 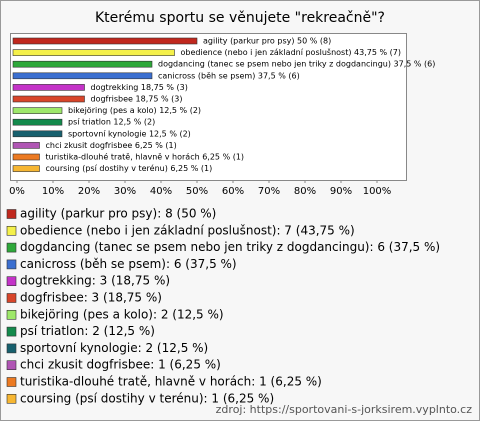 What do you see at coordinates (17, 191) in the screenshot?
I see `x-tick-label: 0%` at bounding box center [17, 191].